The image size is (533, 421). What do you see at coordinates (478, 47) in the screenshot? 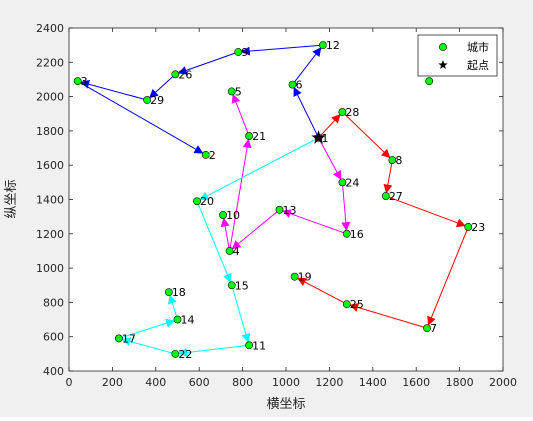
I see `legend-label: 城市` at bounding box center [478, 47].